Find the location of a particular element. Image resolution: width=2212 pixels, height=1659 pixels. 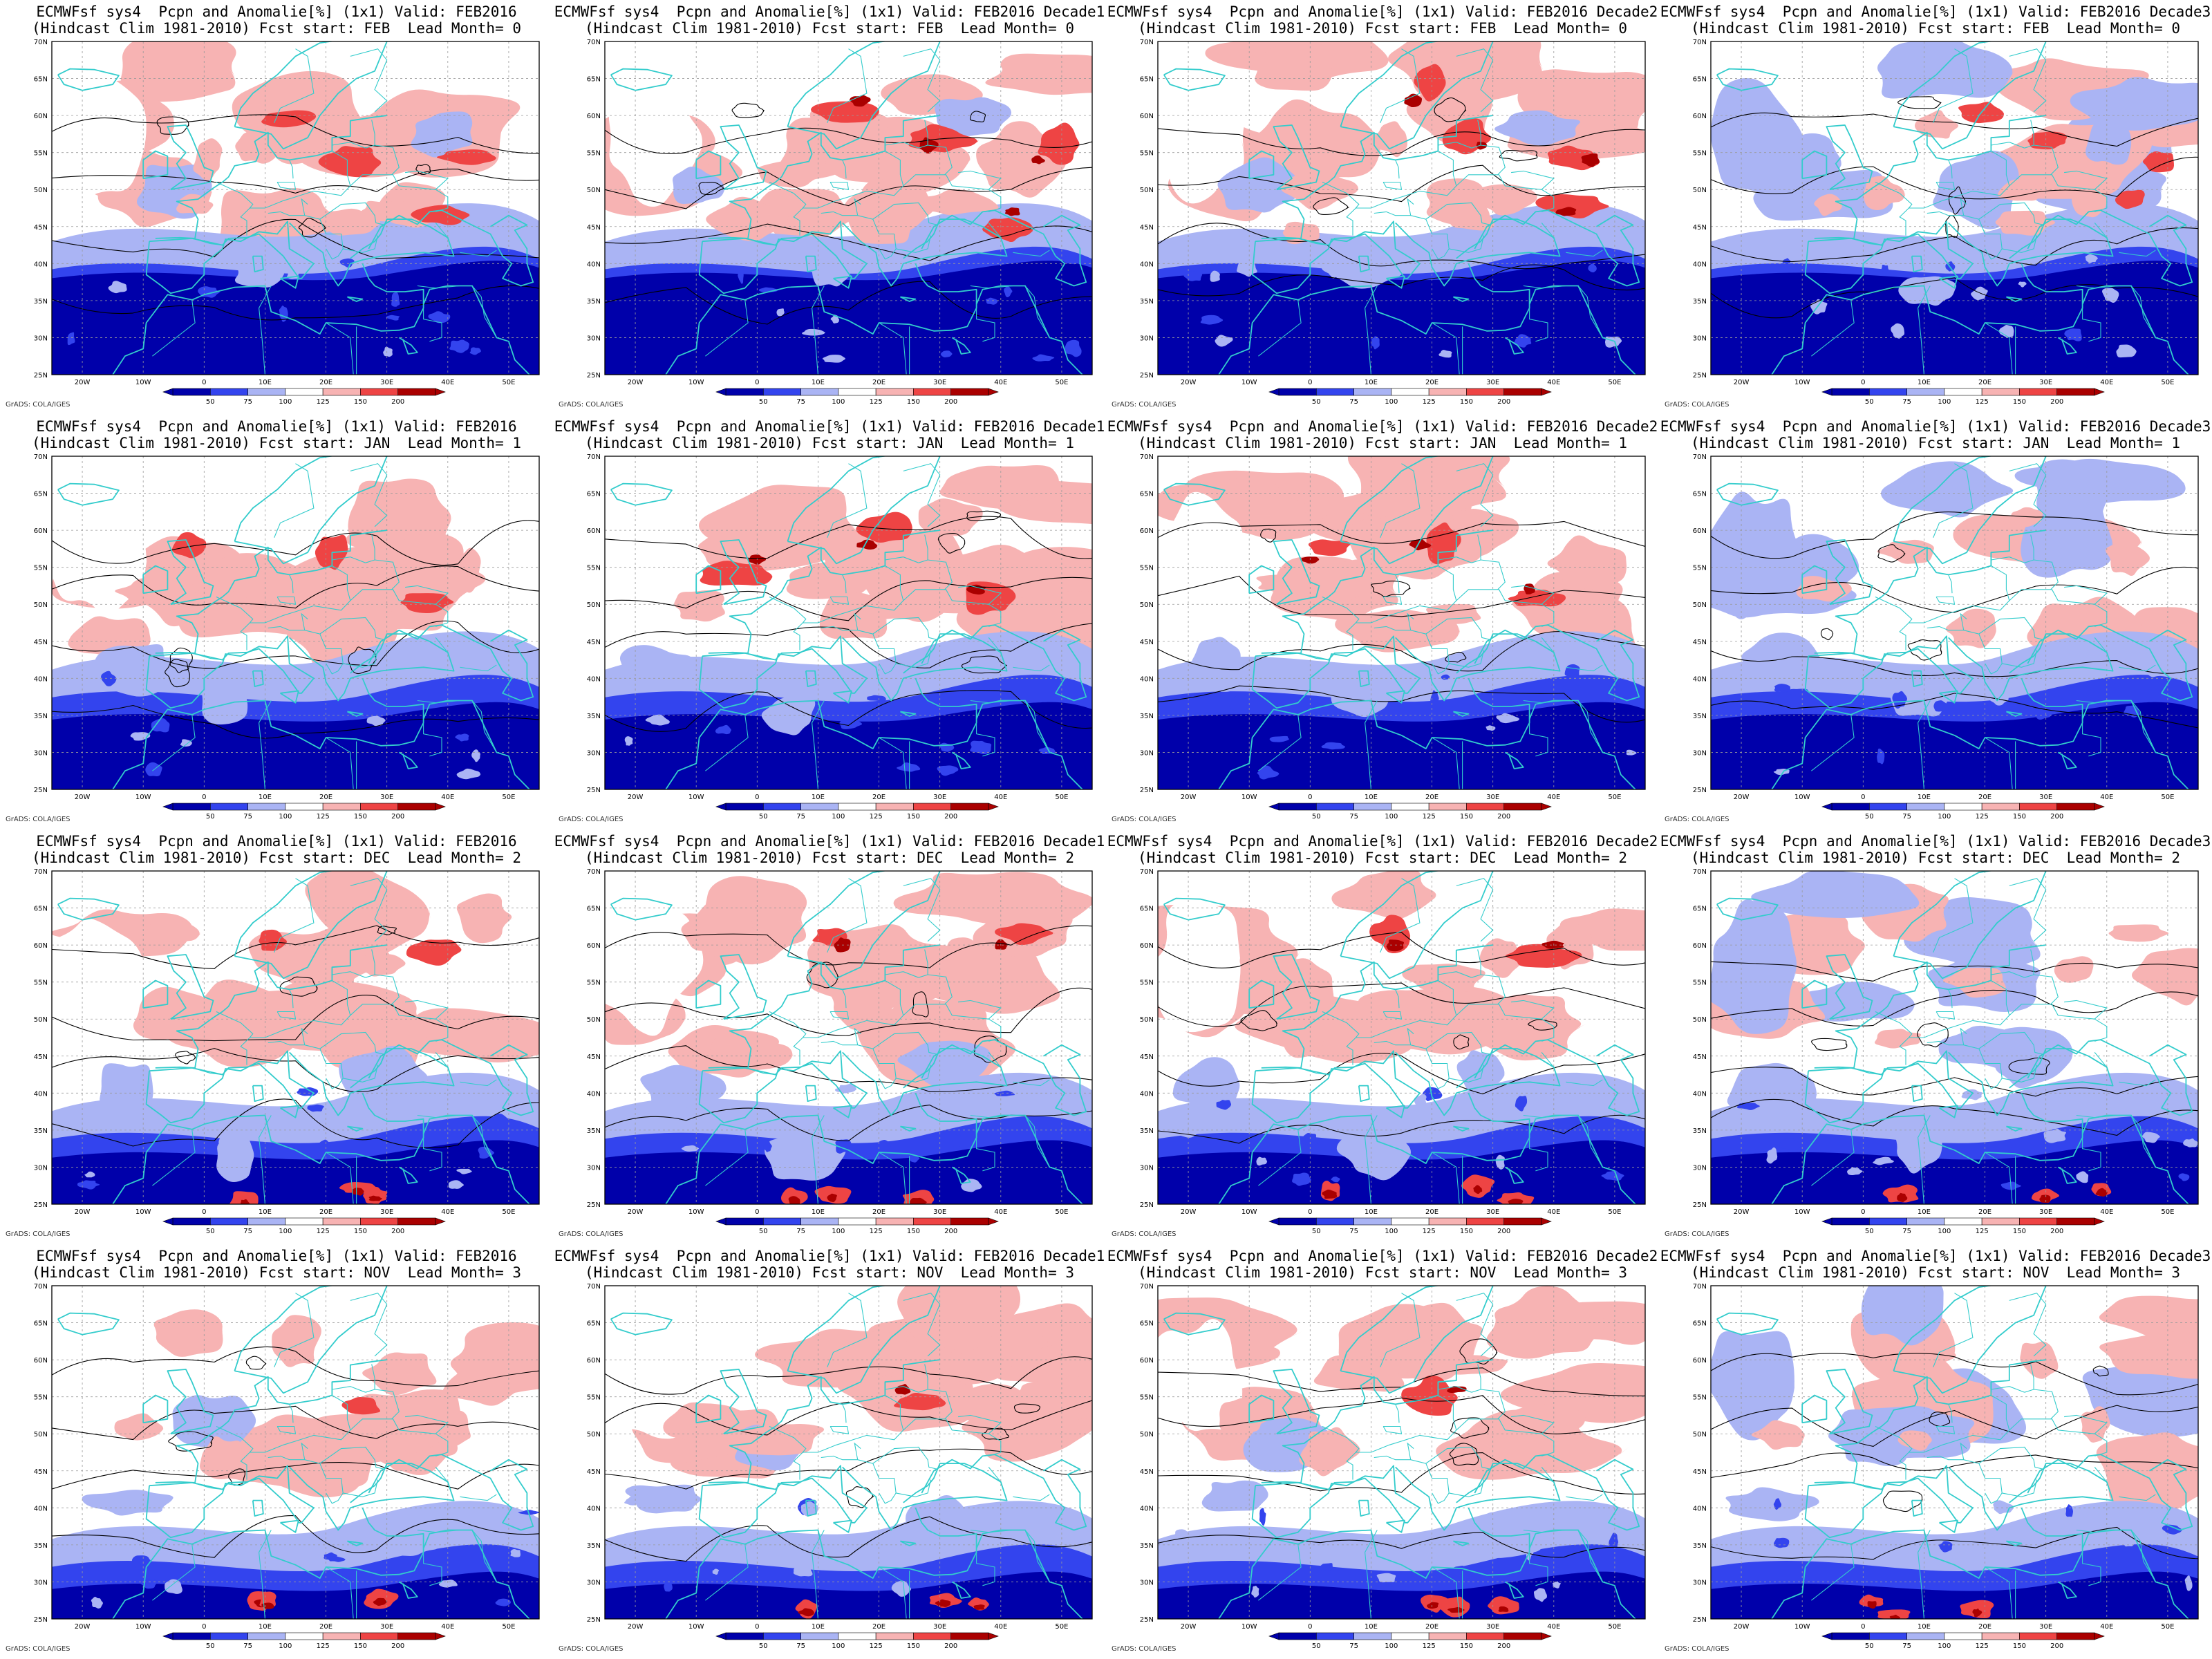

grads-credit: GrADS: COLA/IGES is located at coordinates (1698, 1649).